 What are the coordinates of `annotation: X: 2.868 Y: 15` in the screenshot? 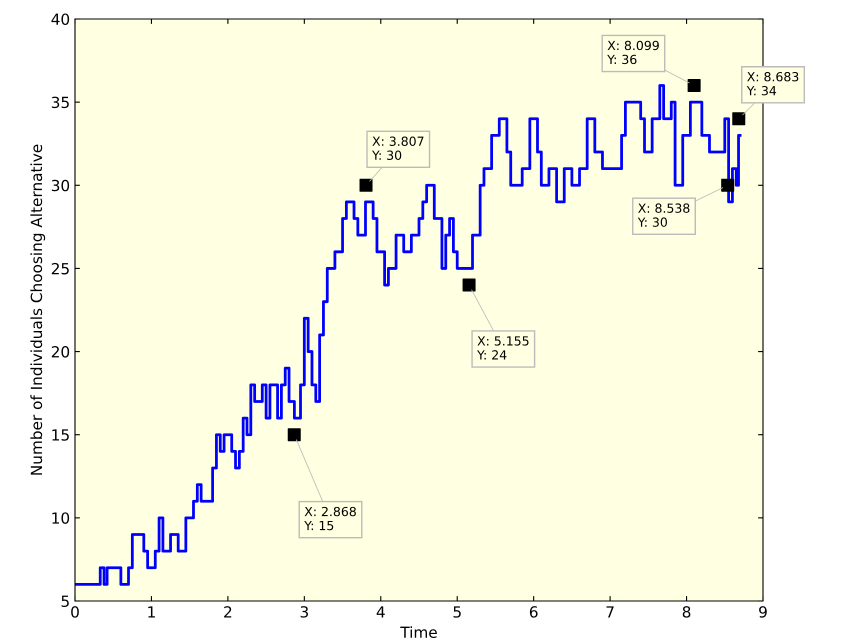 It's located at (330, 518).